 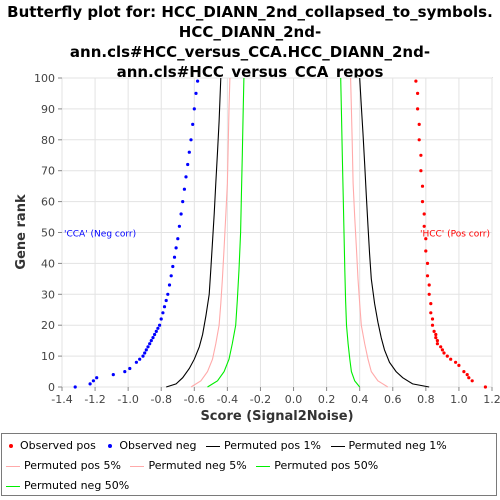 I want to click on legend-label: Permuted pos 5%, so click(x=72, y=465).